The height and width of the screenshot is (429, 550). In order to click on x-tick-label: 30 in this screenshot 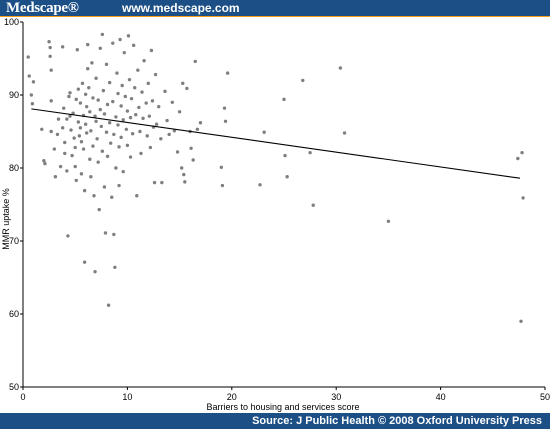, I will do `click(336, 397)`.